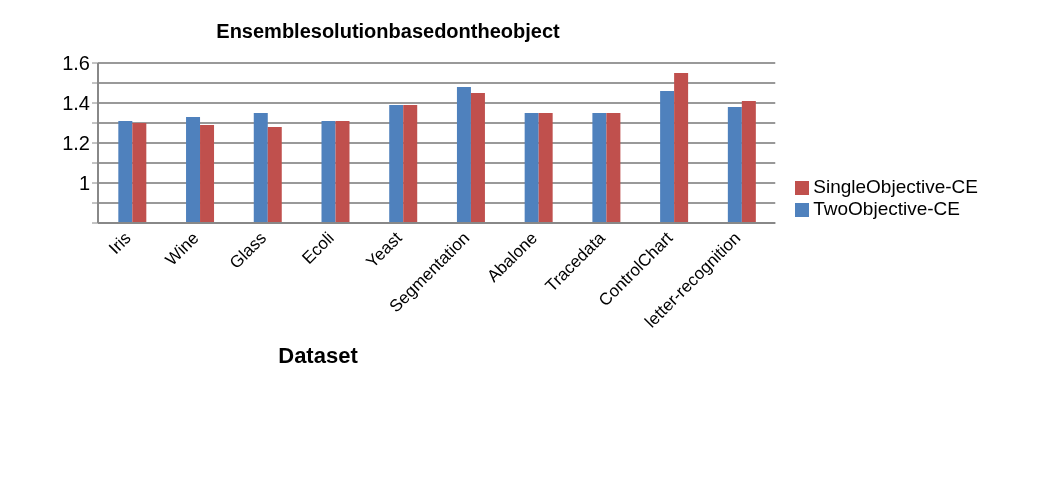 This screenshot has width=1042, height=485. I want to click on chart-title: Ensemblesolutionbasedontheobject, so click(388, 31).